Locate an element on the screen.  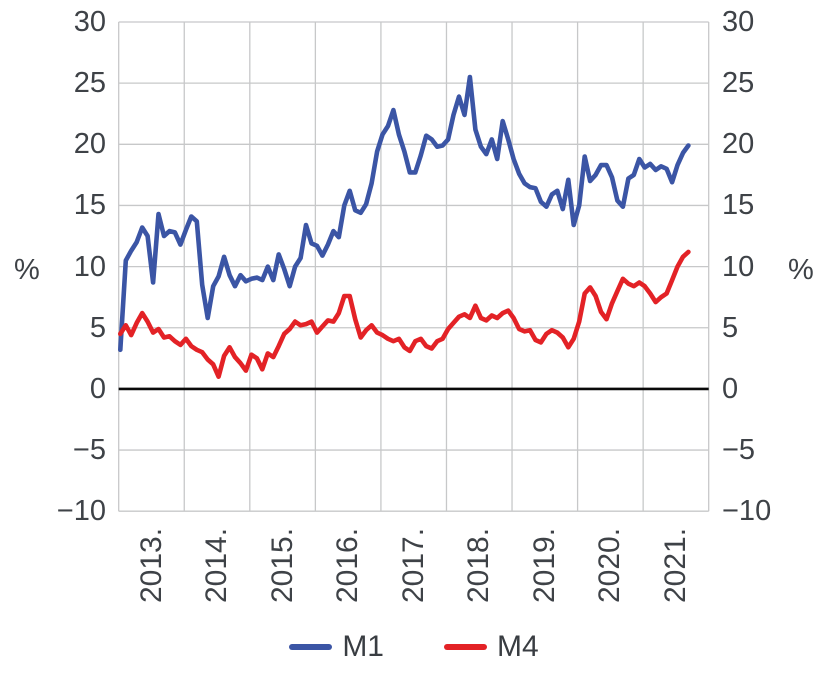
x-tick-label: 2015. is located at coordinates (282, 565).